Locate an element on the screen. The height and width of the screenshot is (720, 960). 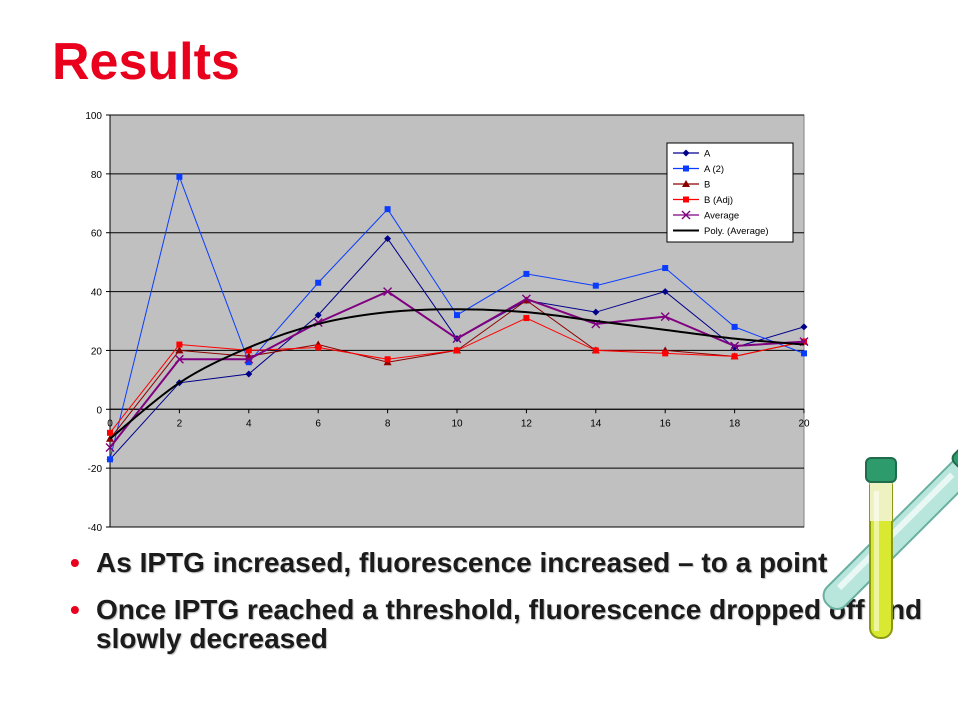
x-tick-label: 10 is located at coordinates (457, 423).